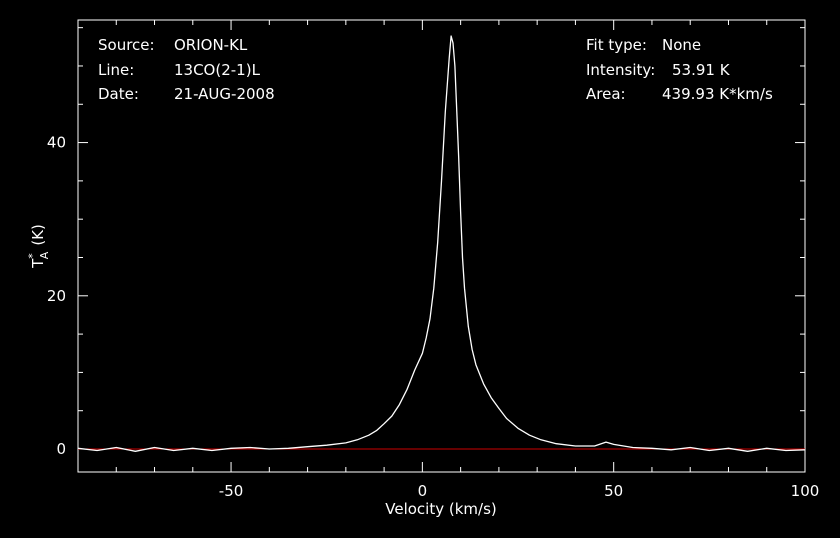 The image size is (840, 538). I want to click on y-axis-superscript: *, so click(32, 256).